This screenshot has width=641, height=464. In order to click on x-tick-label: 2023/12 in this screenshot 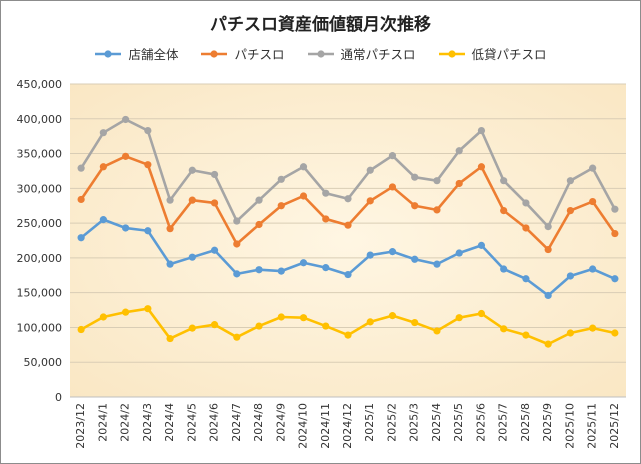, I will do `click(80, 426)`.